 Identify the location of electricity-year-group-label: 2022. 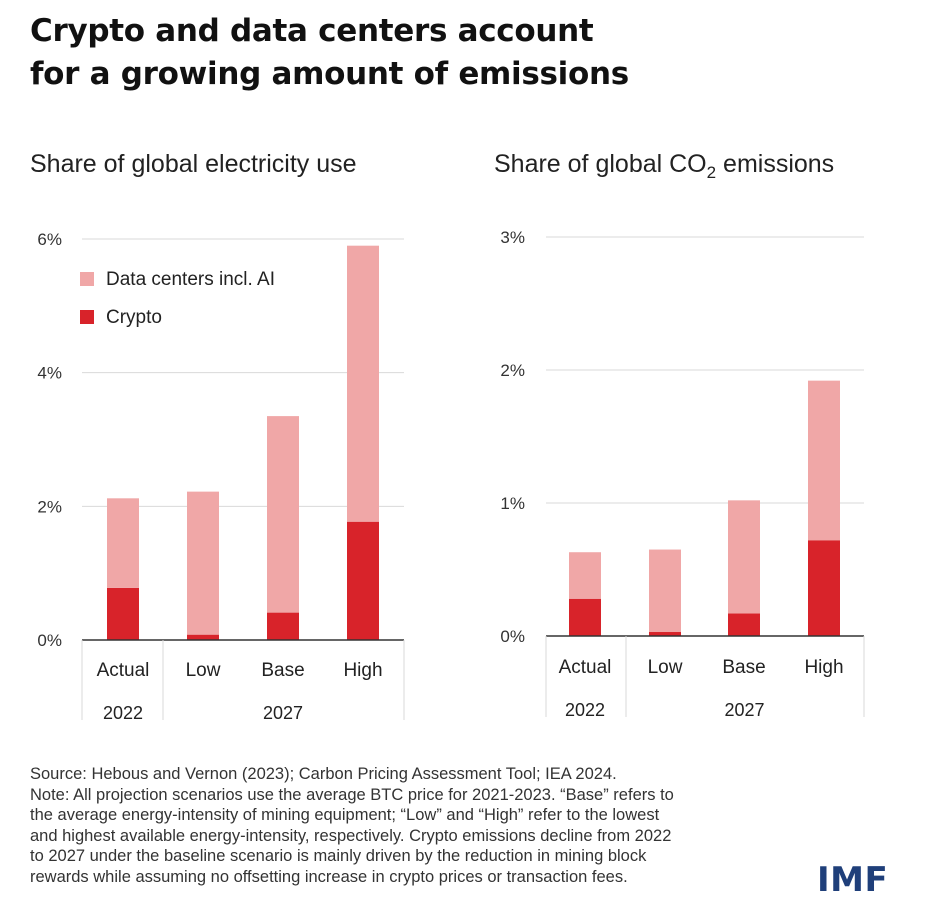
(123, 713).